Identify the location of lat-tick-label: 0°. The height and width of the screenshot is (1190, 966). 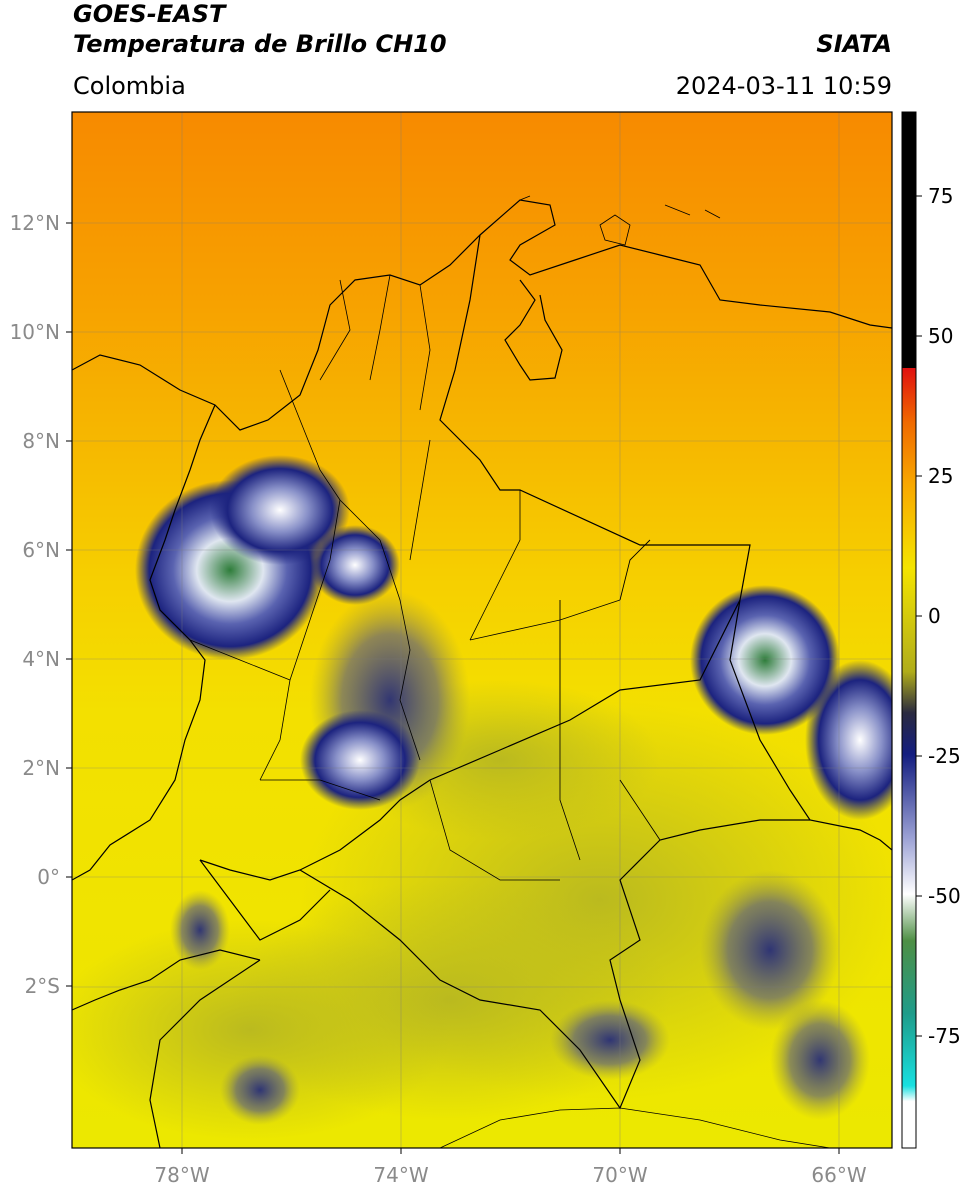
(48, 877).